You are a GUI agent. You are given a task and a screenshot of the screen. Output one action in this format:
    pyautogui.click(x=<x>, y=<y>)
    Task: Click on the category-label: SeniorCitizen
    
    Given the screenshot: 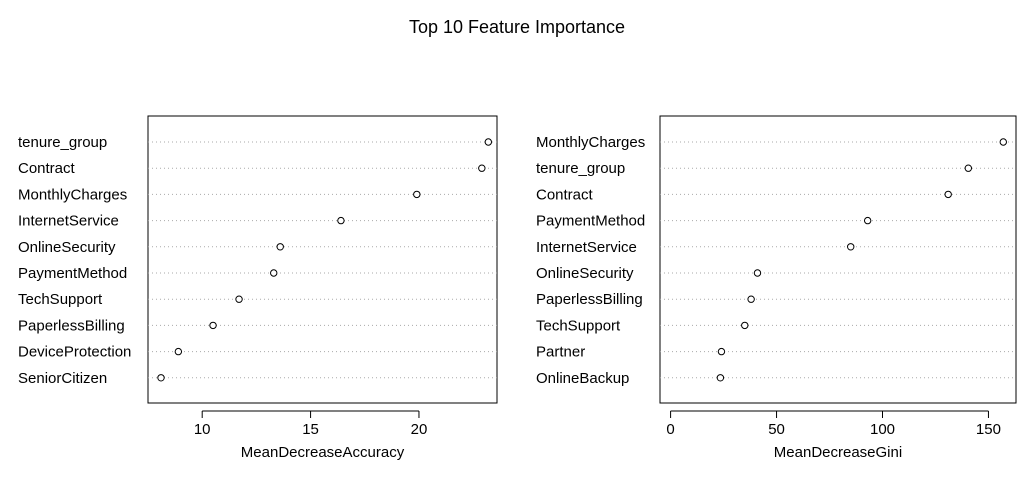 What is the action you would take?
    pyautogui.click(x=62, y=378)
    